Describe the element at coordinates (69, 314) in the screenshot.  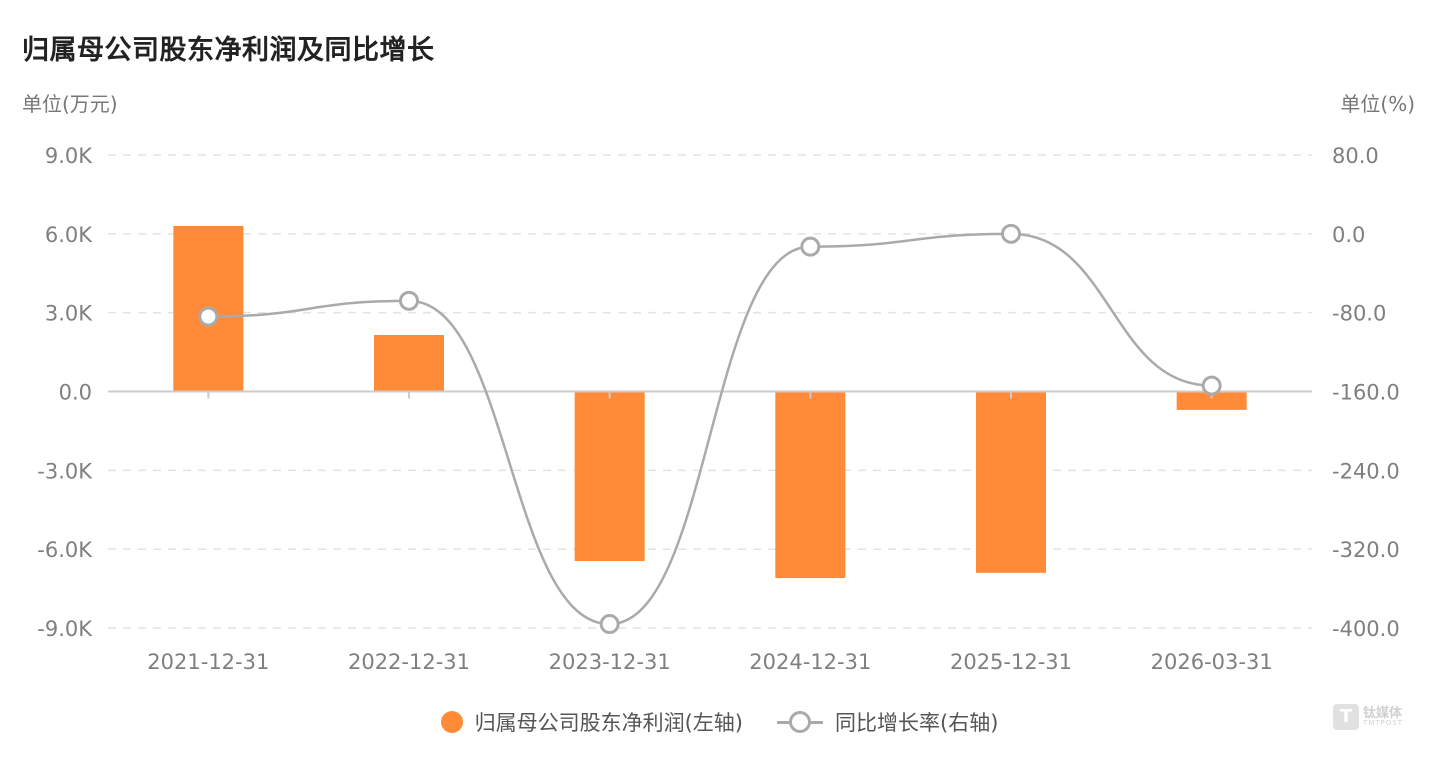
I see `y-left-tick-label: 3.0K` at that location.